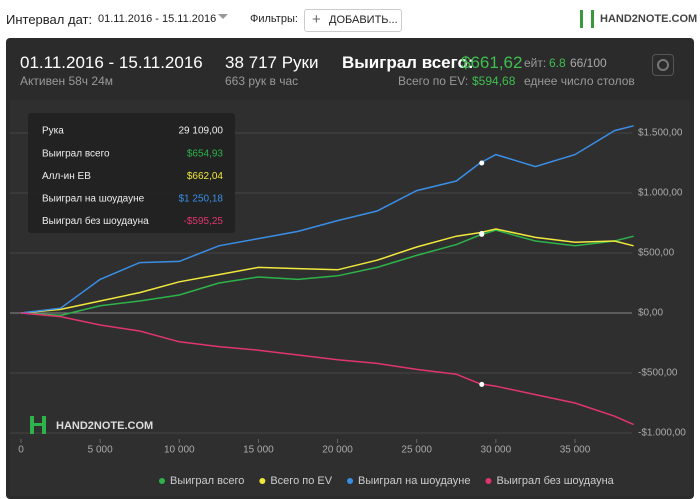 The width and height of the screenshot is (700, 499). I want to click on settings-button, so click(663, 65).